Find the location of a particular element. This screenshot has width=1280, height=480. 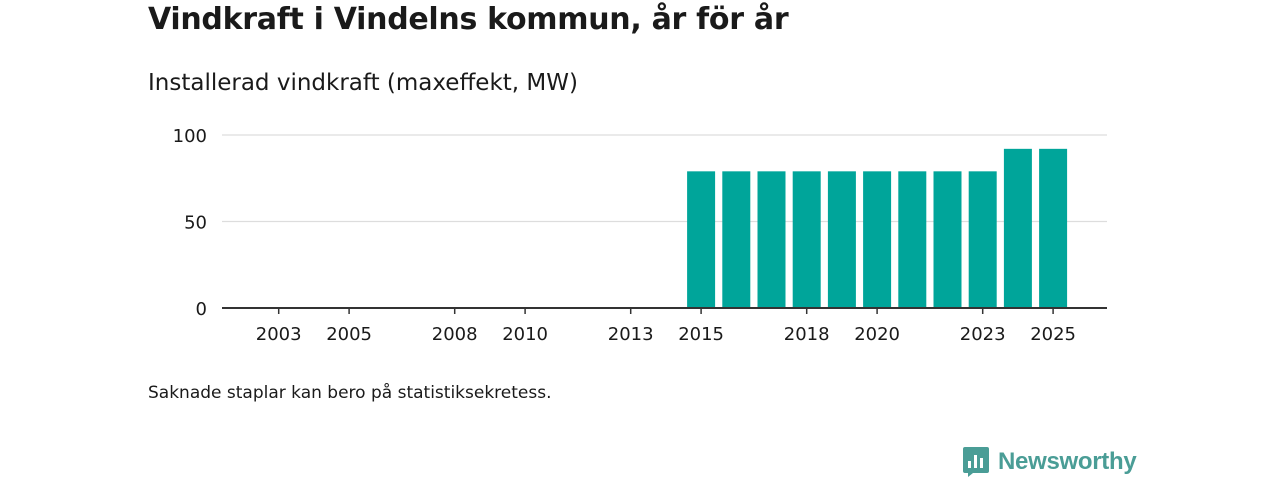

x-tick-label-2025: 2025 is located at coordinates (1053, 334).